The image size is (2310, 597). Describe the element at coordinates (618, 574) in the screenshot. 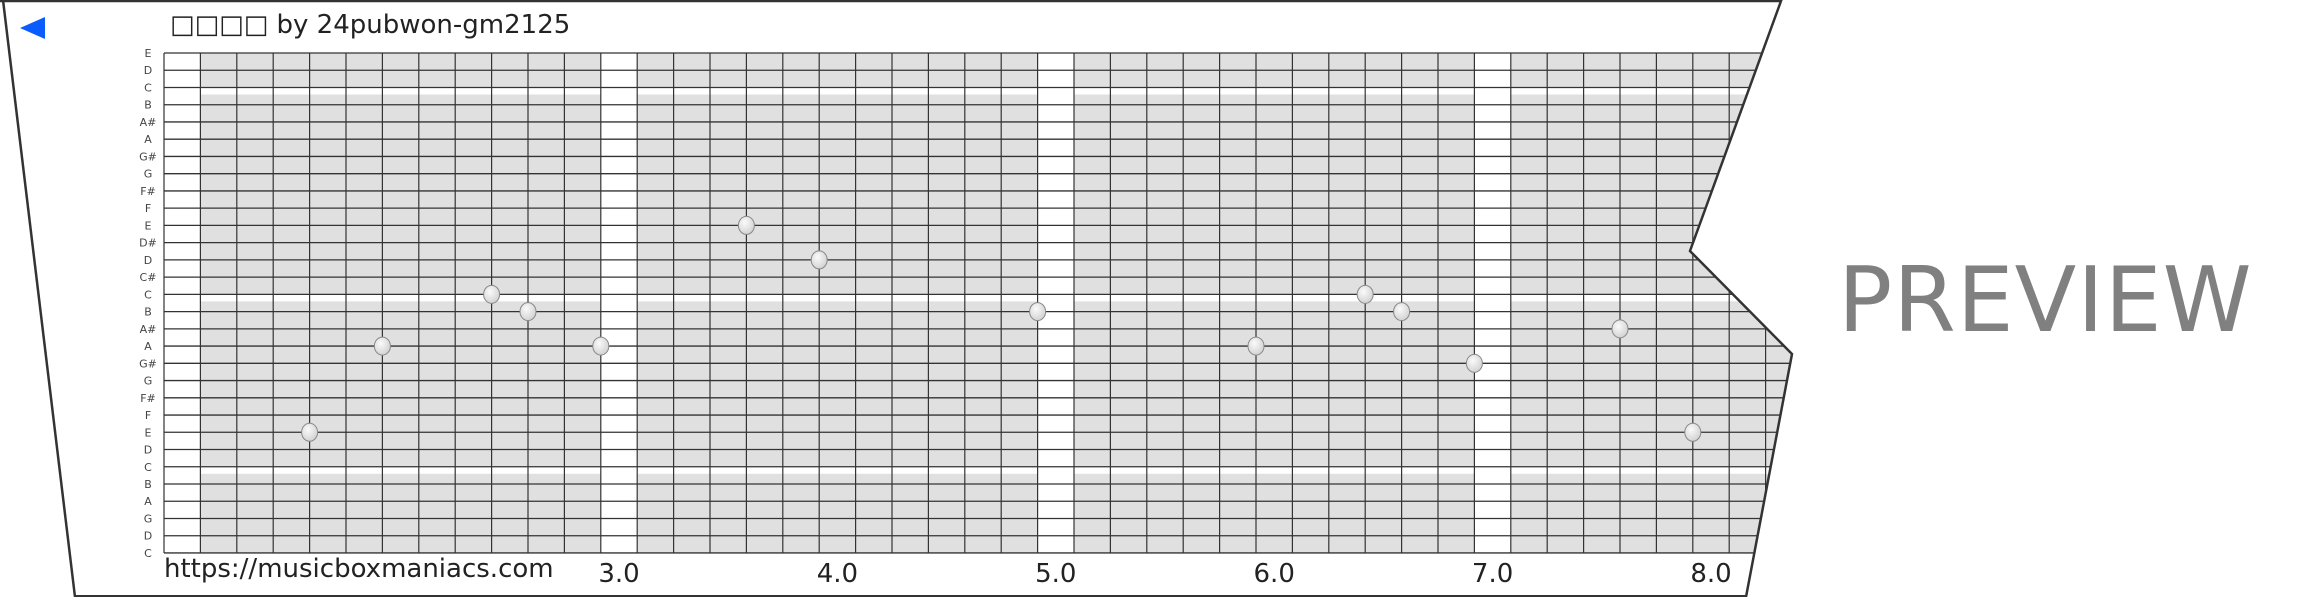

I see `beat-label: 3.0` at that location.